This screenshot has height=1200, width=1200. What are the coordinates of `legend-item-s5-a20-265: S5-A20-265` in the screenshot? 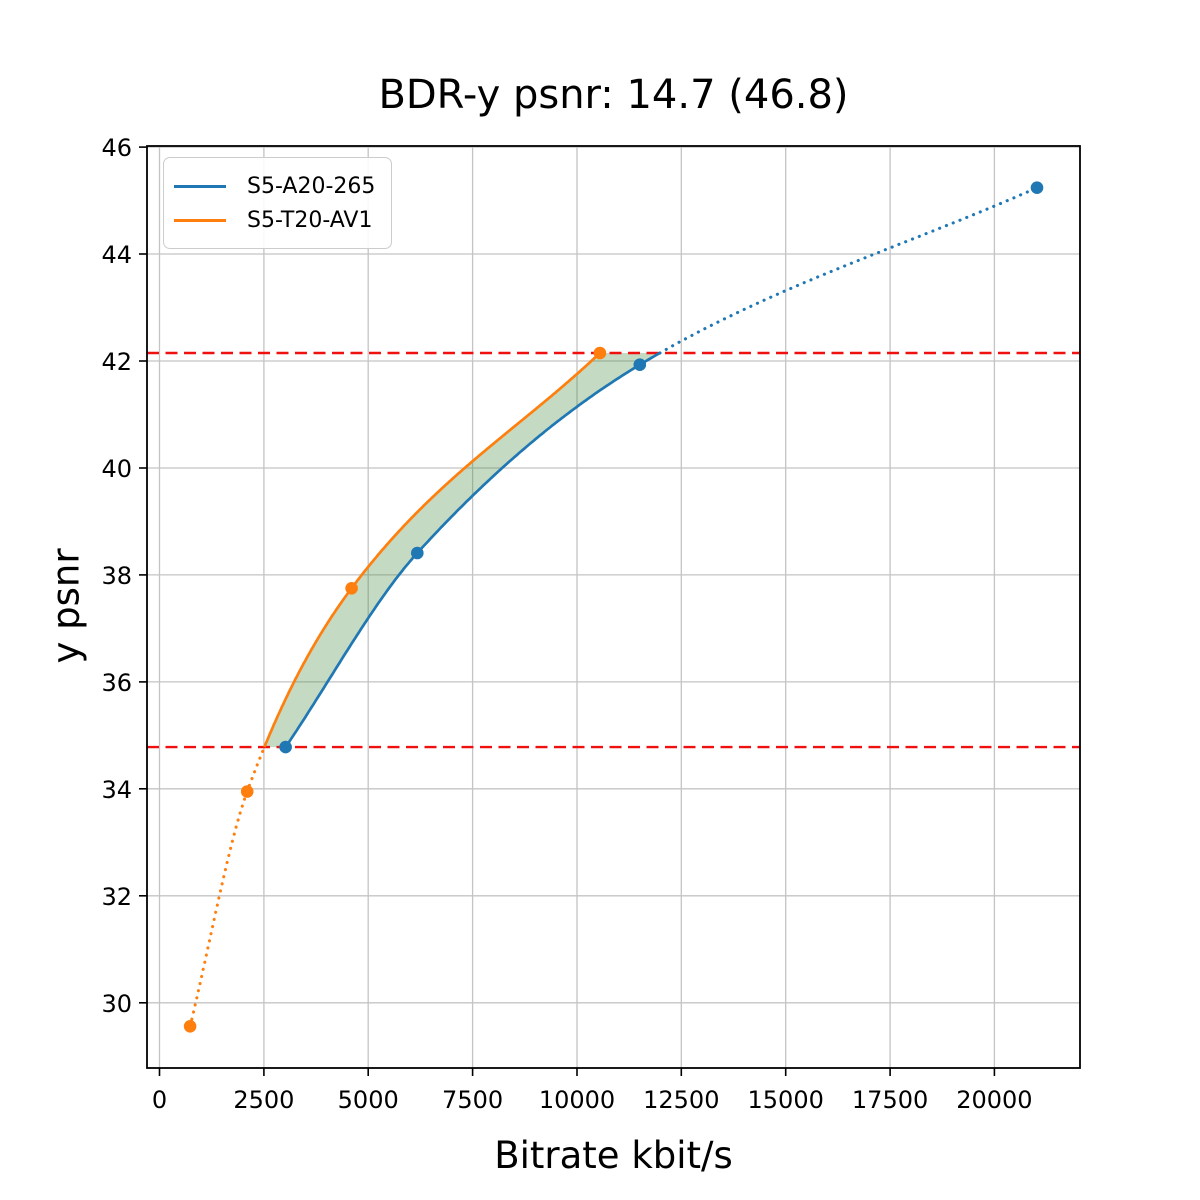 It's located at (274, 186).